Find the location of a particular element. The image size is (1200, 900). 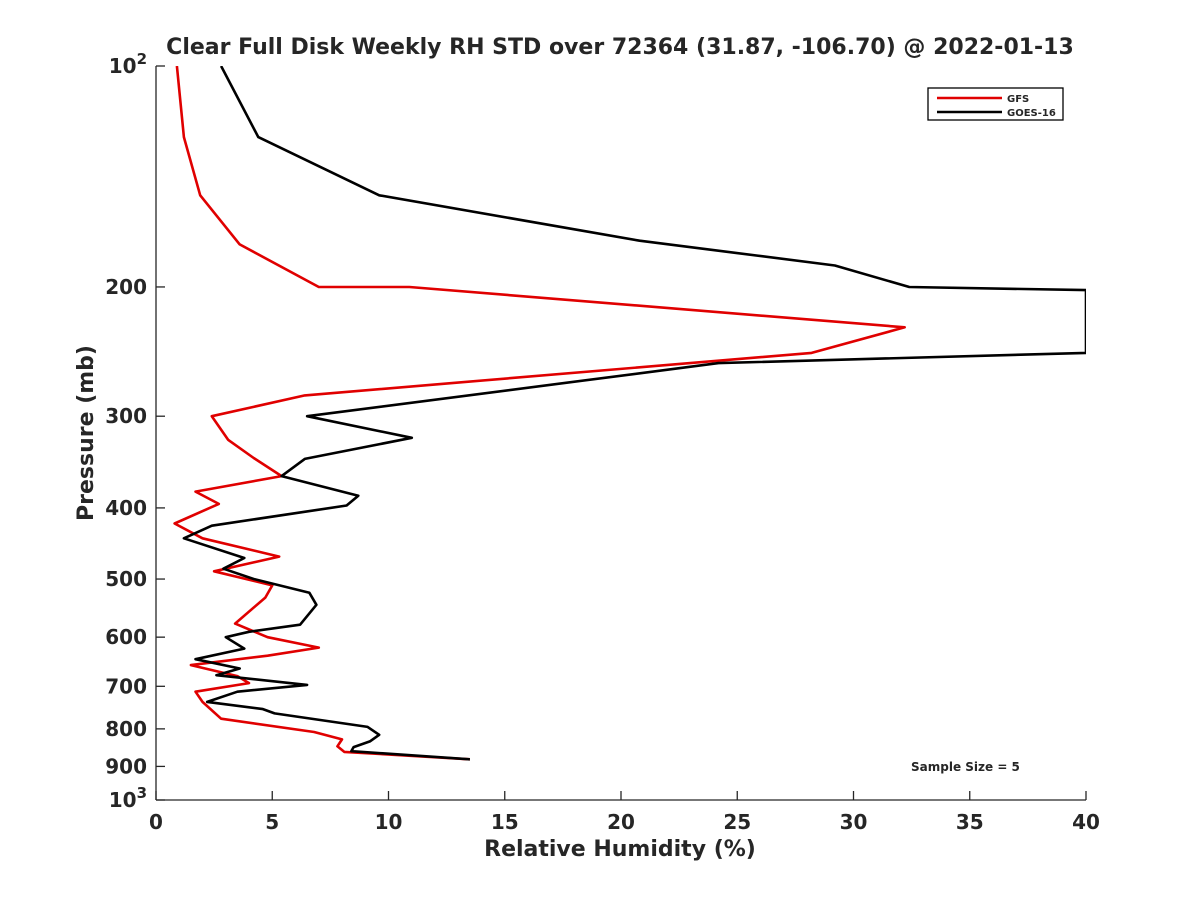

legend-label: GFS is located at coordinates (1018, 99).